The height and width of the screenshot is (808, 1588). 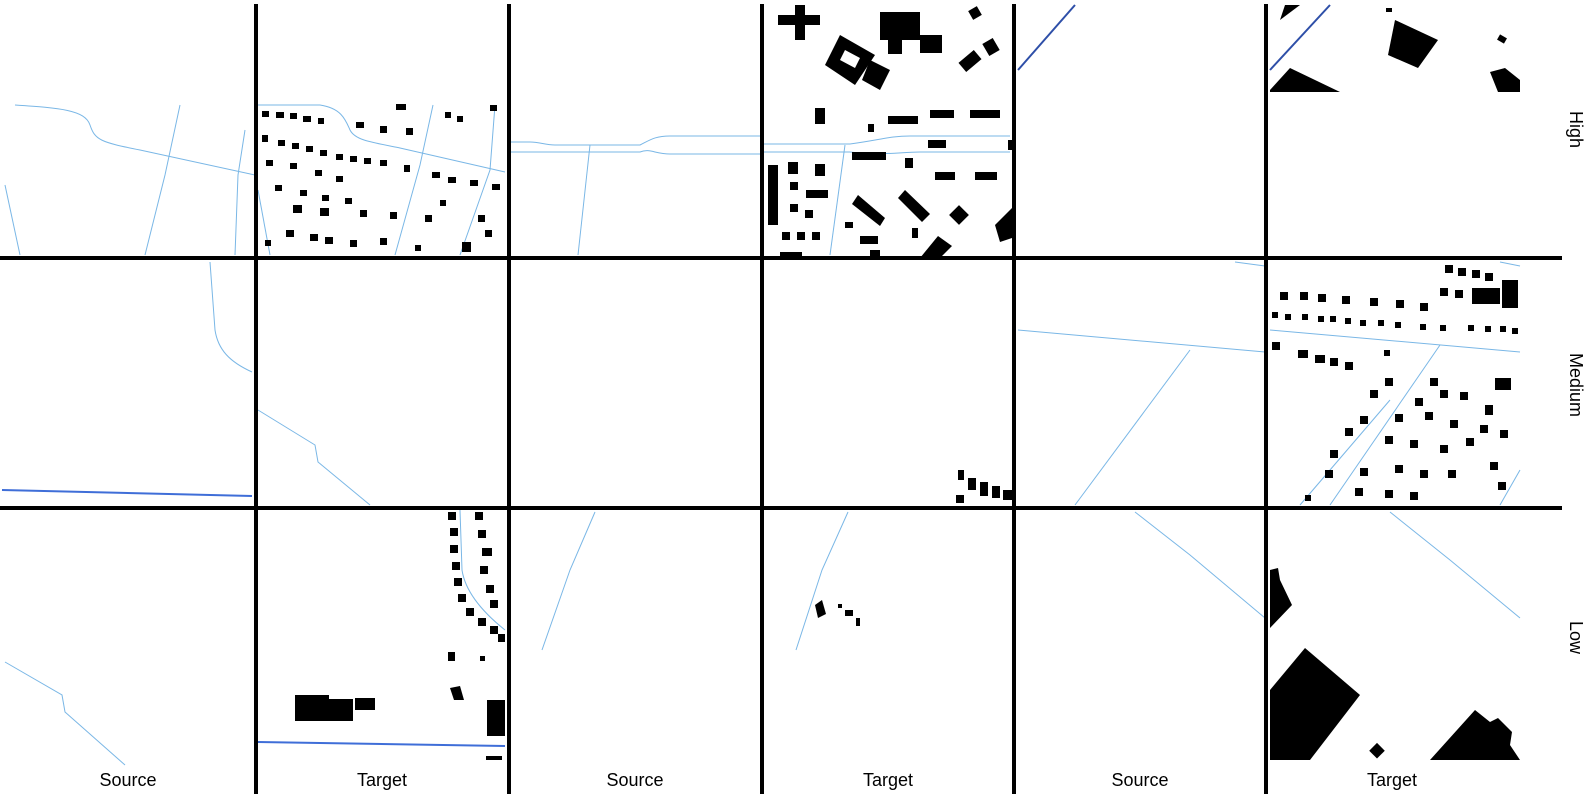 What do you see at coordinates (888, 780) in the screenshot?
I see `column-label-target-2: Target` at bounding box center [888, 780].